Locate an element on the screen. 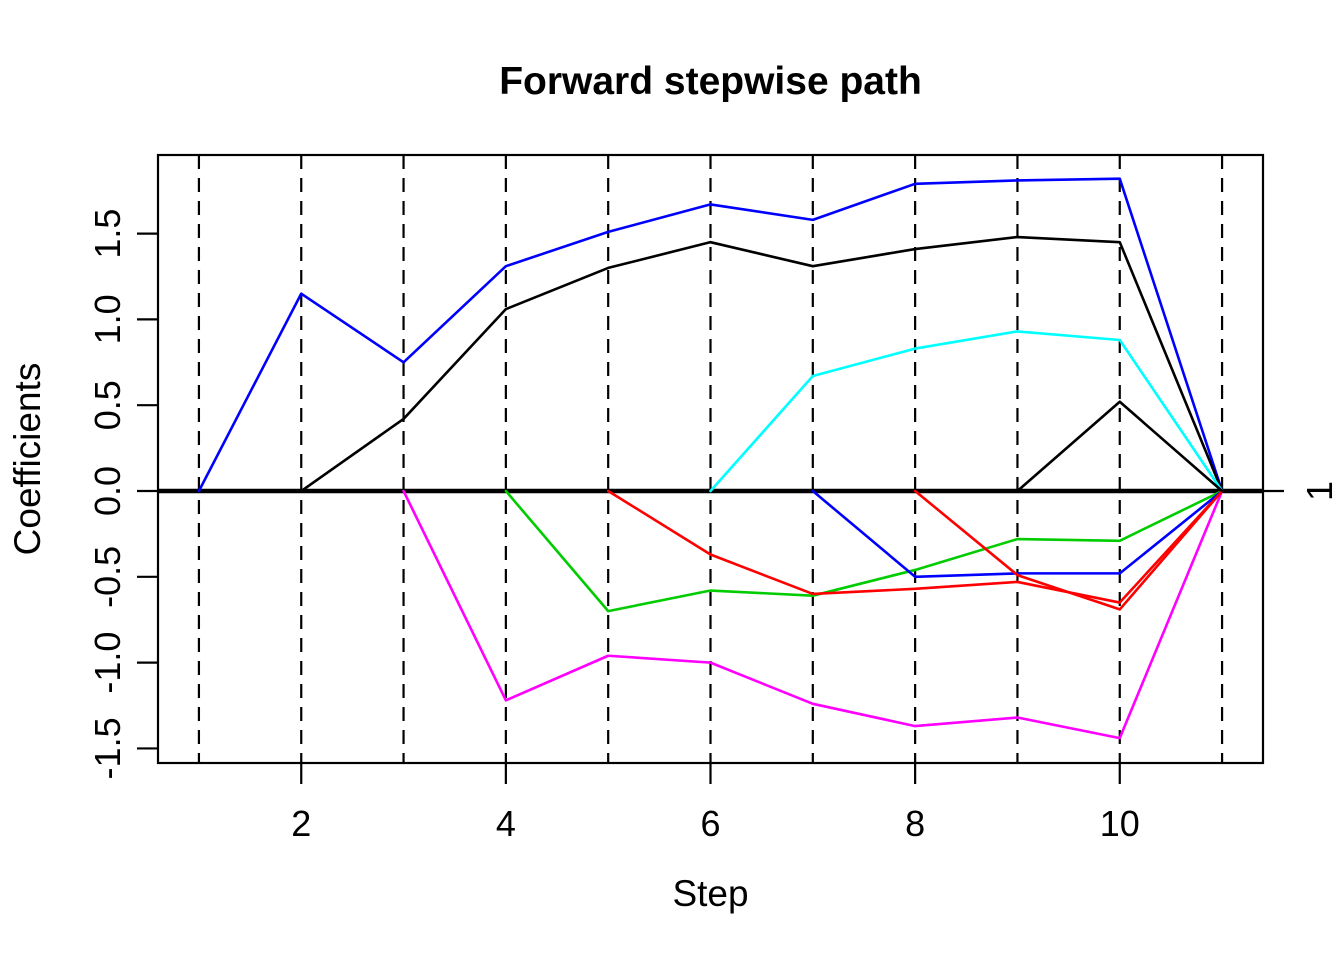  x-axis: 2 4 6 8 10 is located at coordinates (715, 803).